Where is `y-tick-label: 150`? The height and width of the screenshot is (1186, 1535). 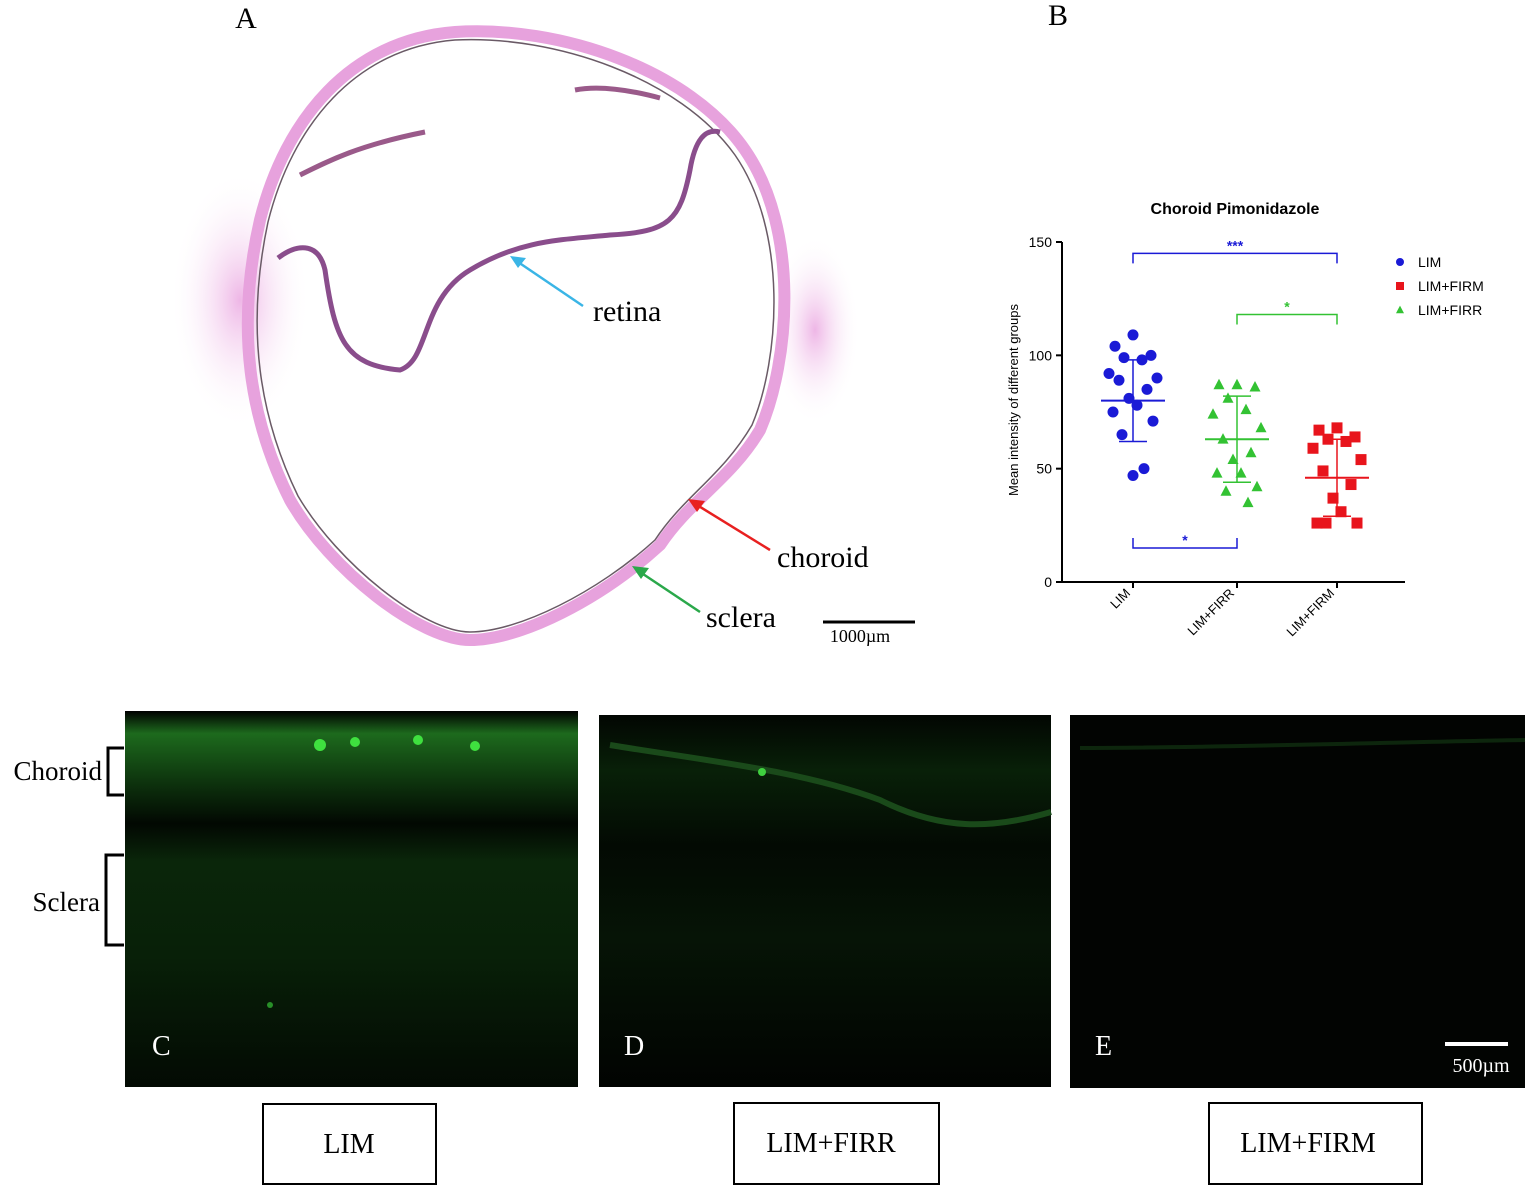 y-tick-label: 150 is located at coordinates (1041, 242).